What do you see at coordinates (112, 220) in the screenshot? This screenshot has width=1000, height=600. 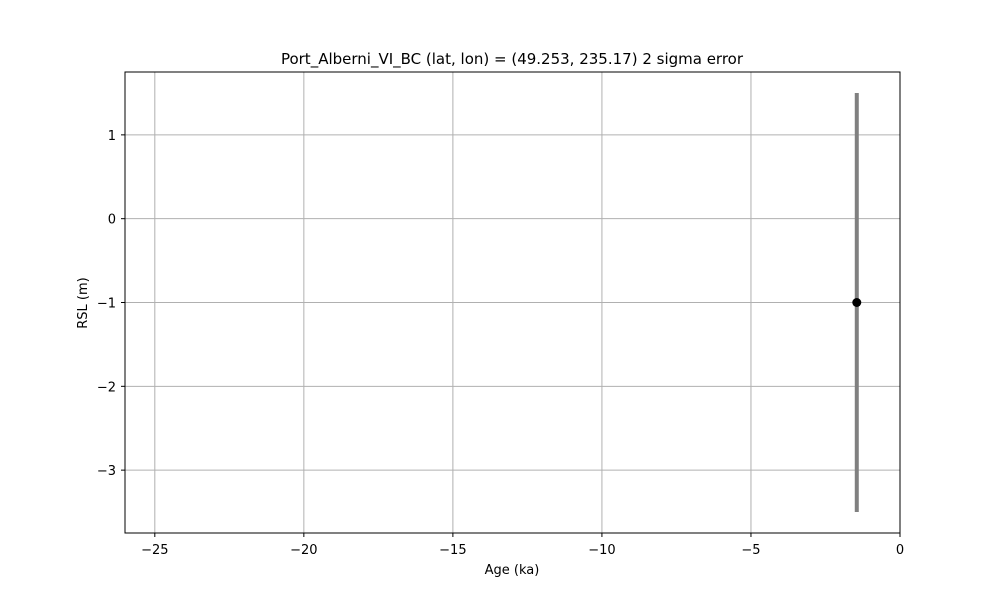 I see `y-tick-label: 0` at bounding box center [112, 220].